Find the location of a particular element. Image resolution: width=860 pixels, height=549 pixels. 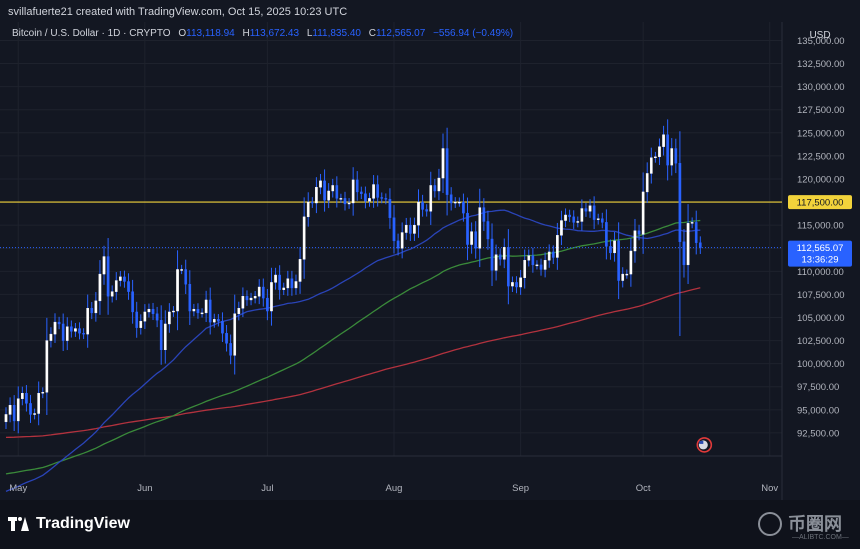

event-marker-icon is located at coordinates (704, 445).